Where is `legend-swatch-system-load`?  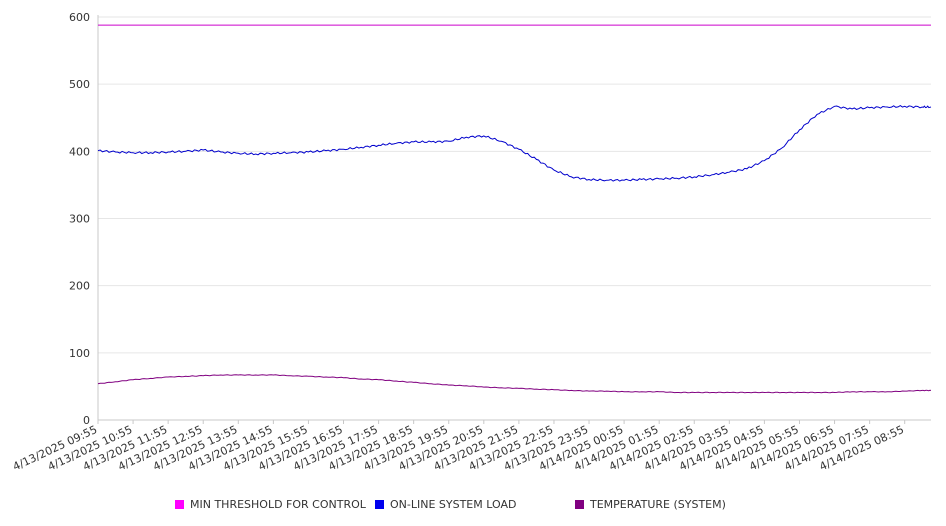
legend-swatch-system-load is located at coordinates (379, 504).